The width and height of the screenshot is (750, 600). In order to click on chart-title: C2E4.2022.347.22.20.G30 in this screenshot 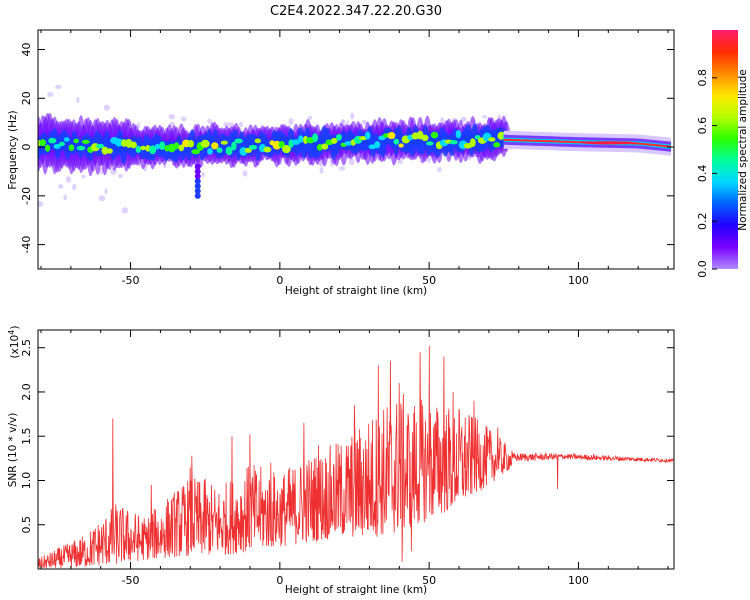, I will do `click(356, 11)`.